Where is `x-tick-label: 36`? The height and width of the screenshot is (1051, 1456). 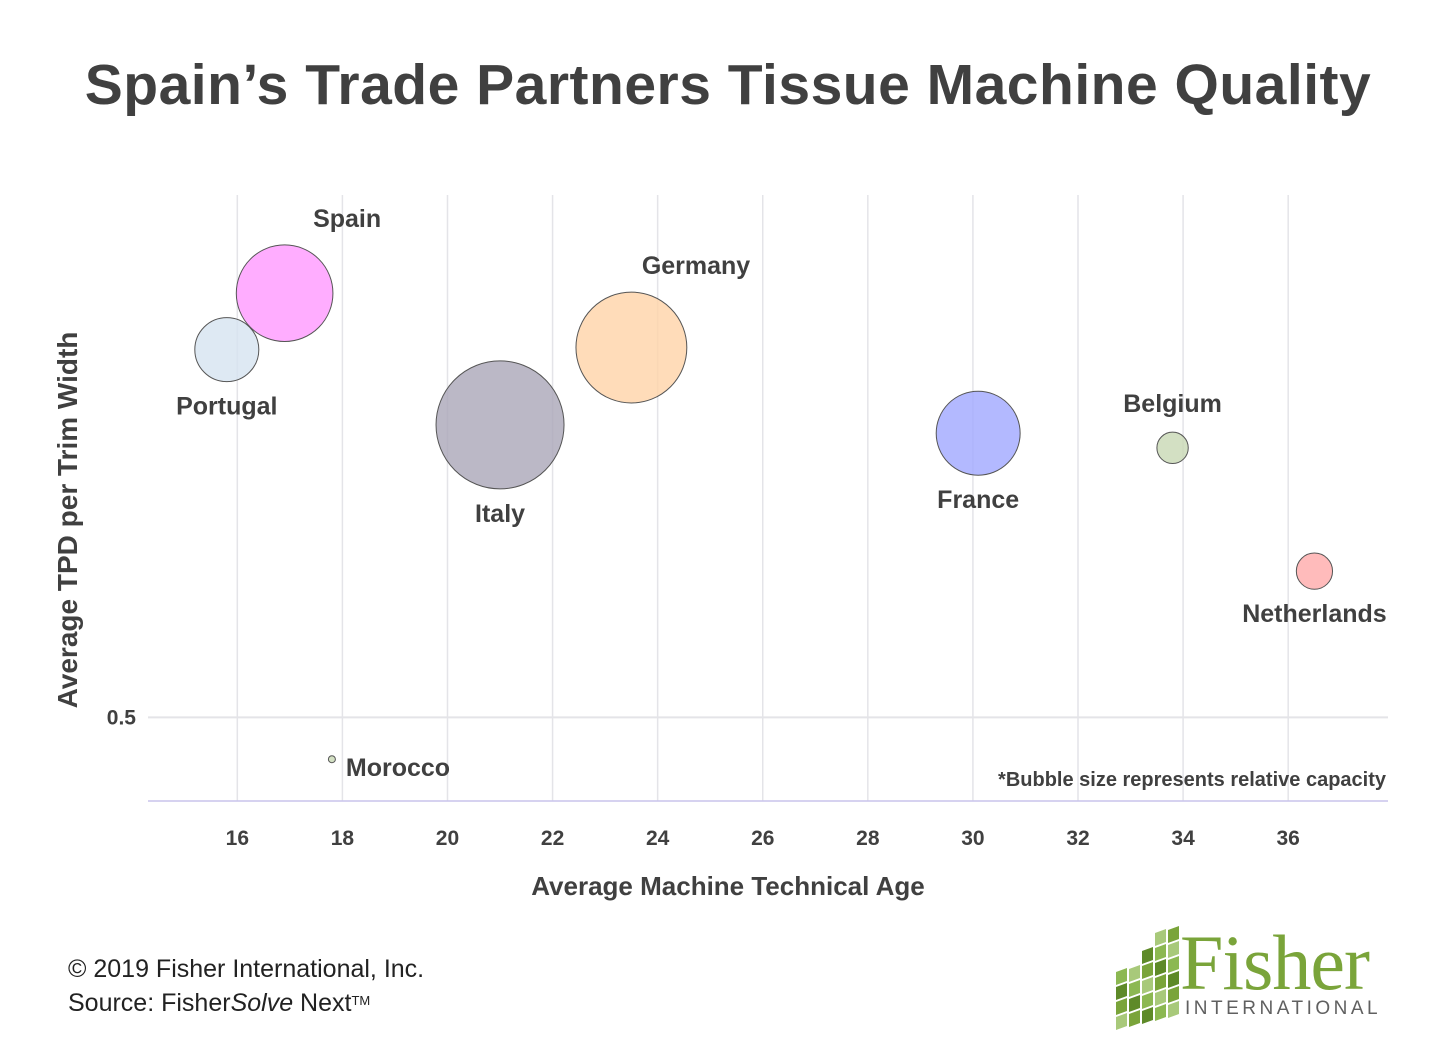 x-tick-label: 36 is located at coordinates (1287, 838).